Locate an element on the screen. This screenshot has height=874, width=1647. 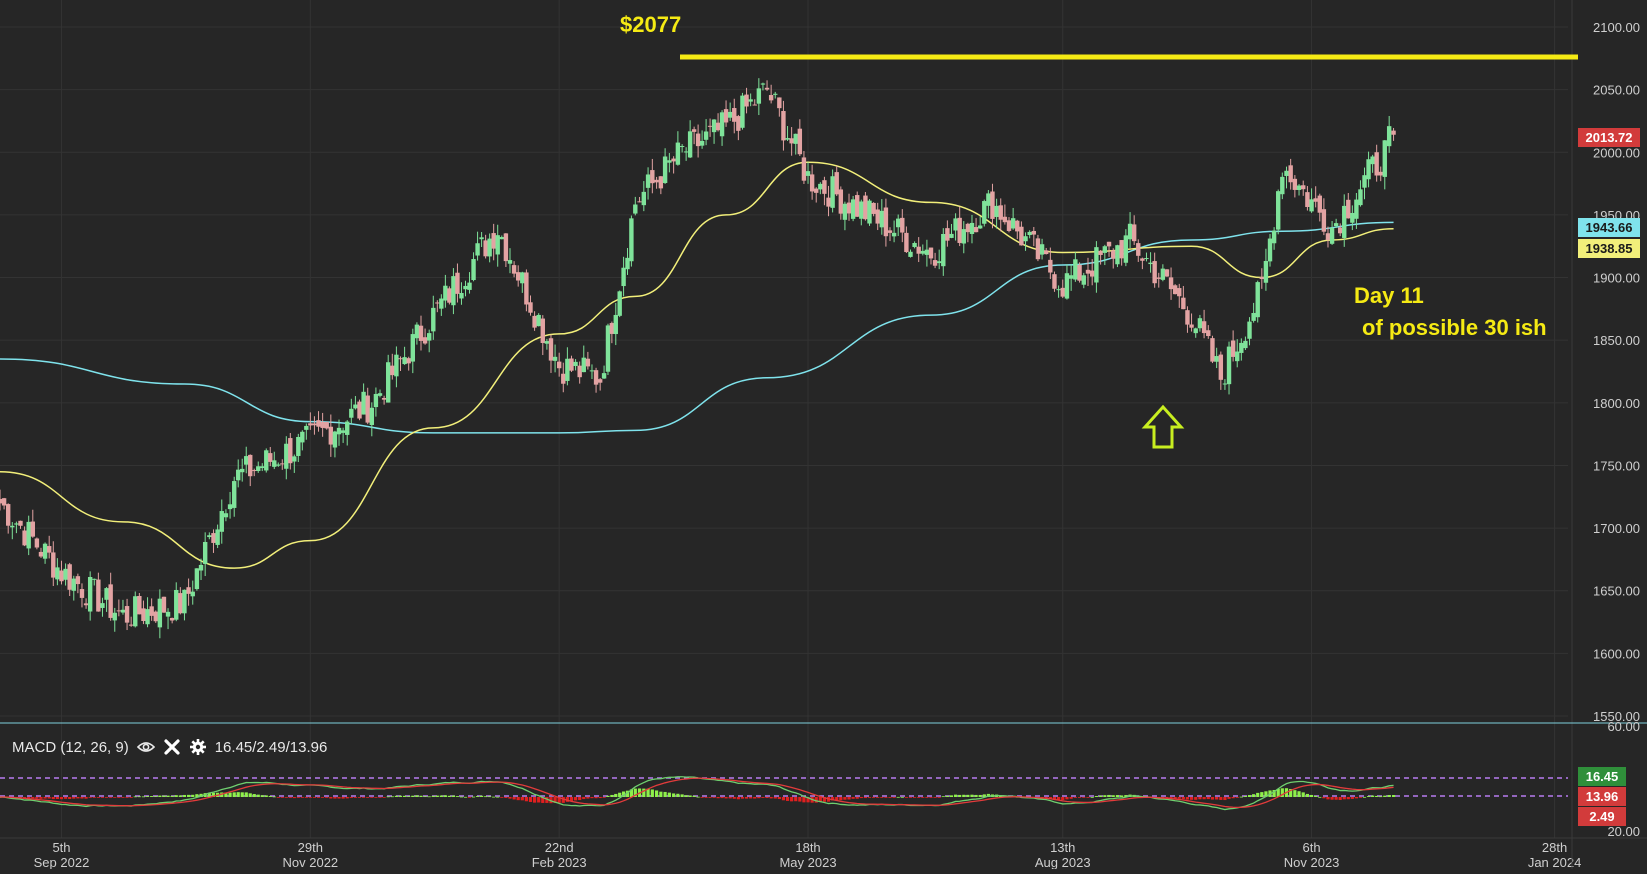
macd-header: MACD (12, 26, 9) 16.45/2.49/13.96 is located at coordinates (169, 747).